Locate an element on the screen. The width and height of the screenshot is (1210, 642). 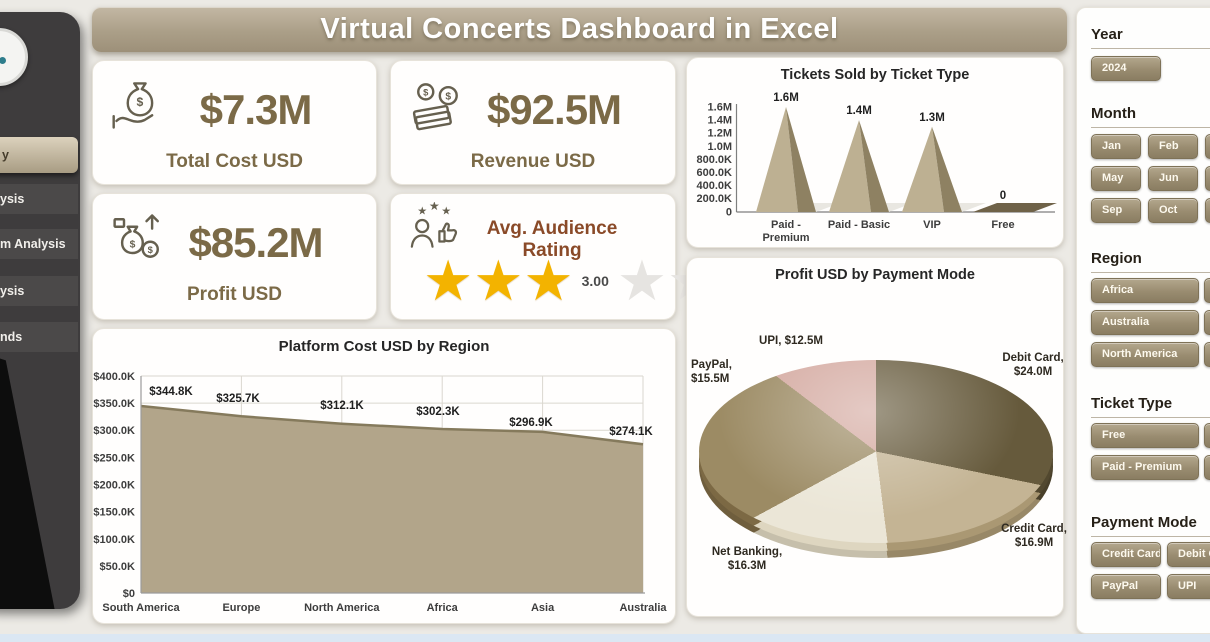
sidebar-item-analysis-2: m Analysis is located at coordinates (39, 244).